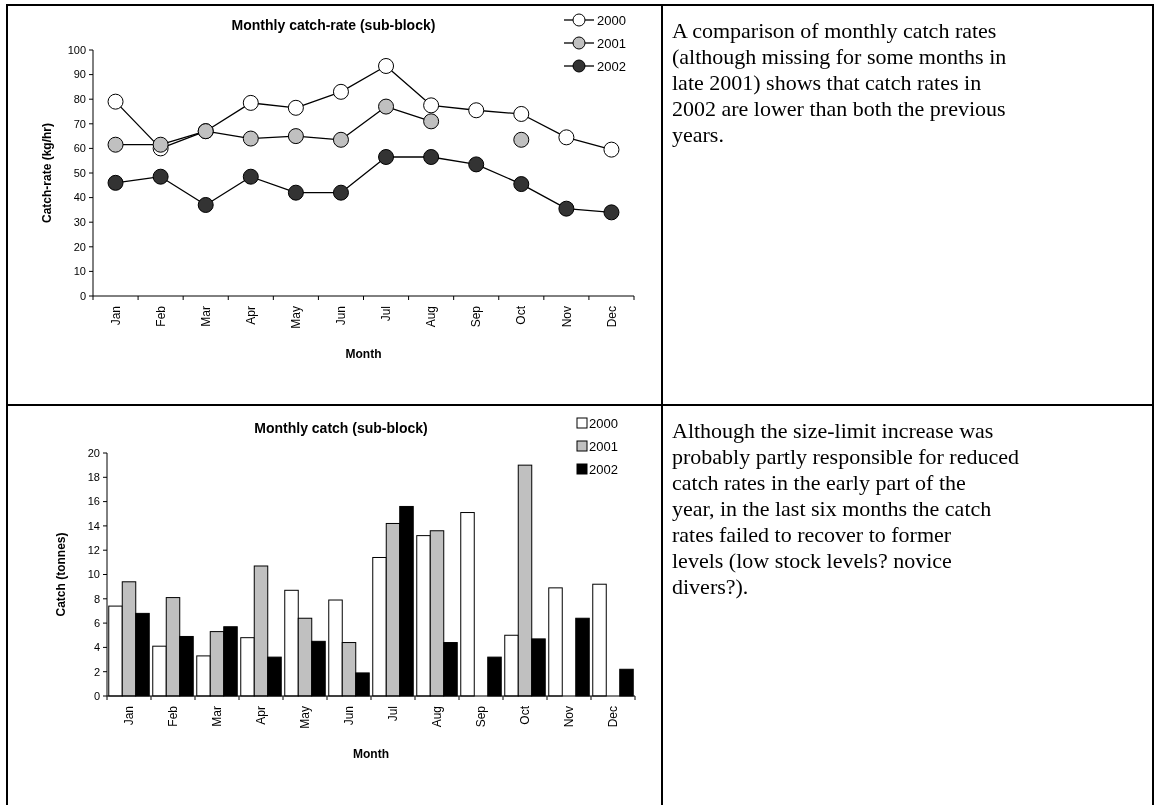 This screenshot has width=1161, height=805. What do you see at coordinates (93, 501) in the screenshot?
I see `y-tick-label: 16` at bounding box center [93, 501].